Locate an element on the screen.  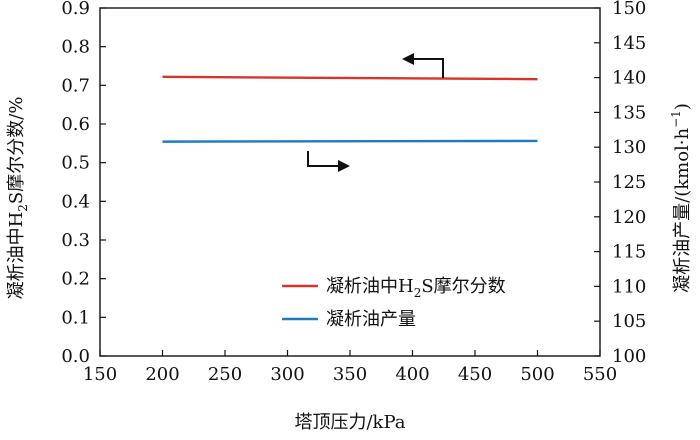
legend-label-h2s: 凝析油中H2S摩尔分数 is located at coordinates (416, 288).